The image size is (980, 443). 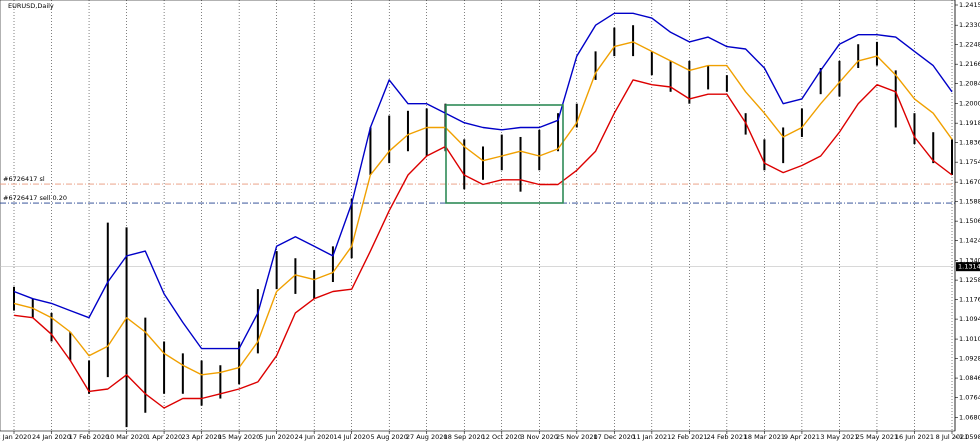 I want to click on x-tick-label: 9 Apr 2021, so click(x=802, y=437).